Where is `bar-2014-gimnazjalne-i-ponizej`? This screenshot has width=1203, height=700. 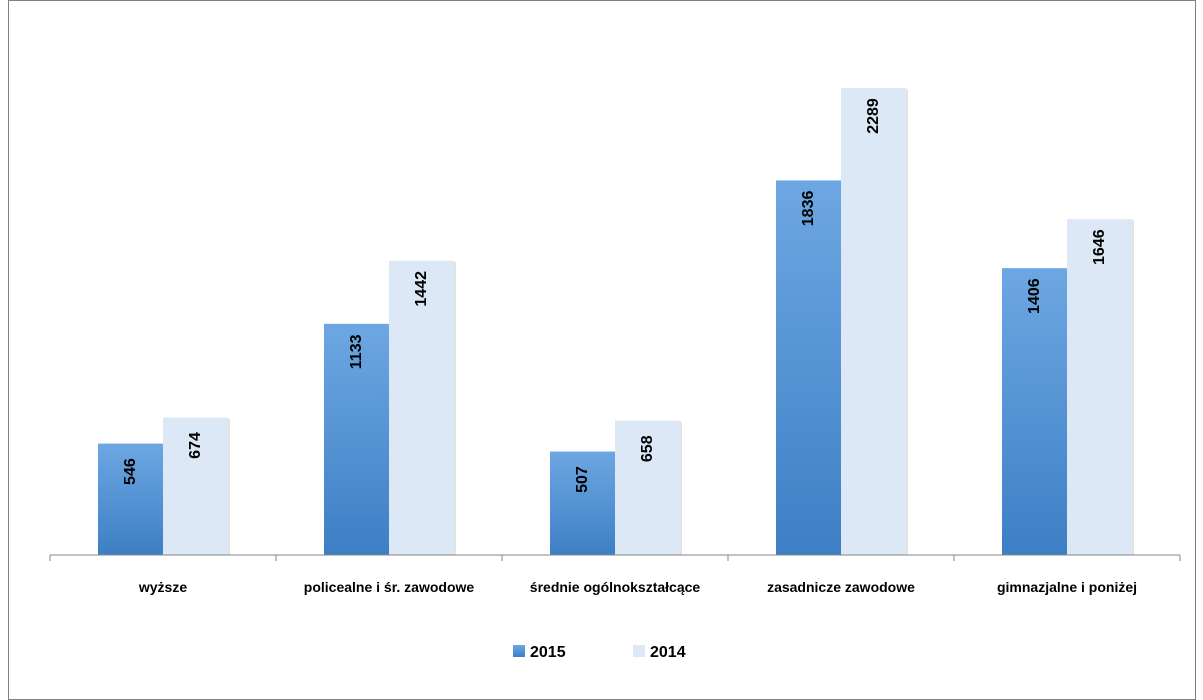
bar-2014-gimnazjalne-i-ponizej is located at coordinates (1099, 387).